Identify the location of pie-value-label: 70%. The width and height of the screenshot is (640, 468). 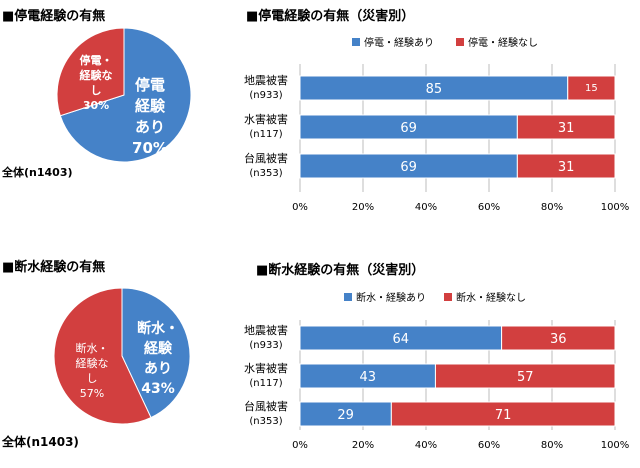
(150, 148).